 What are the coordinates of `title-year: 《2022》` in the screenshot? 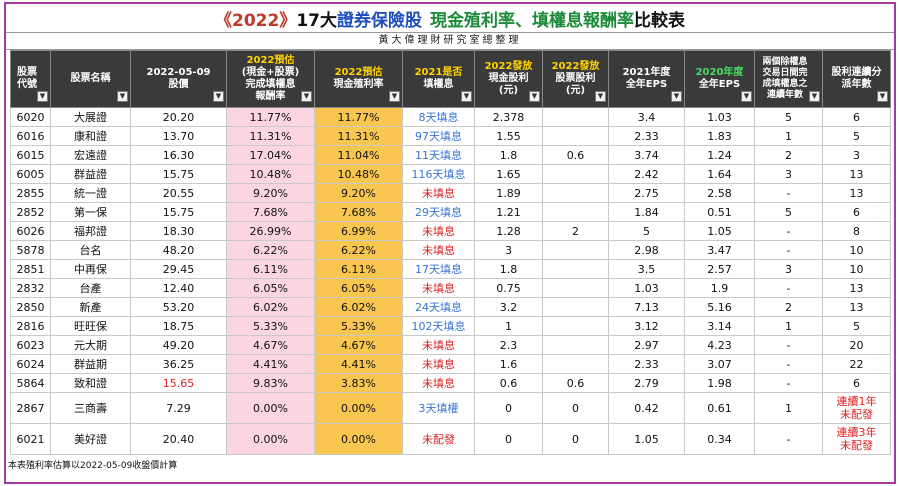 It's located at (256, 20).